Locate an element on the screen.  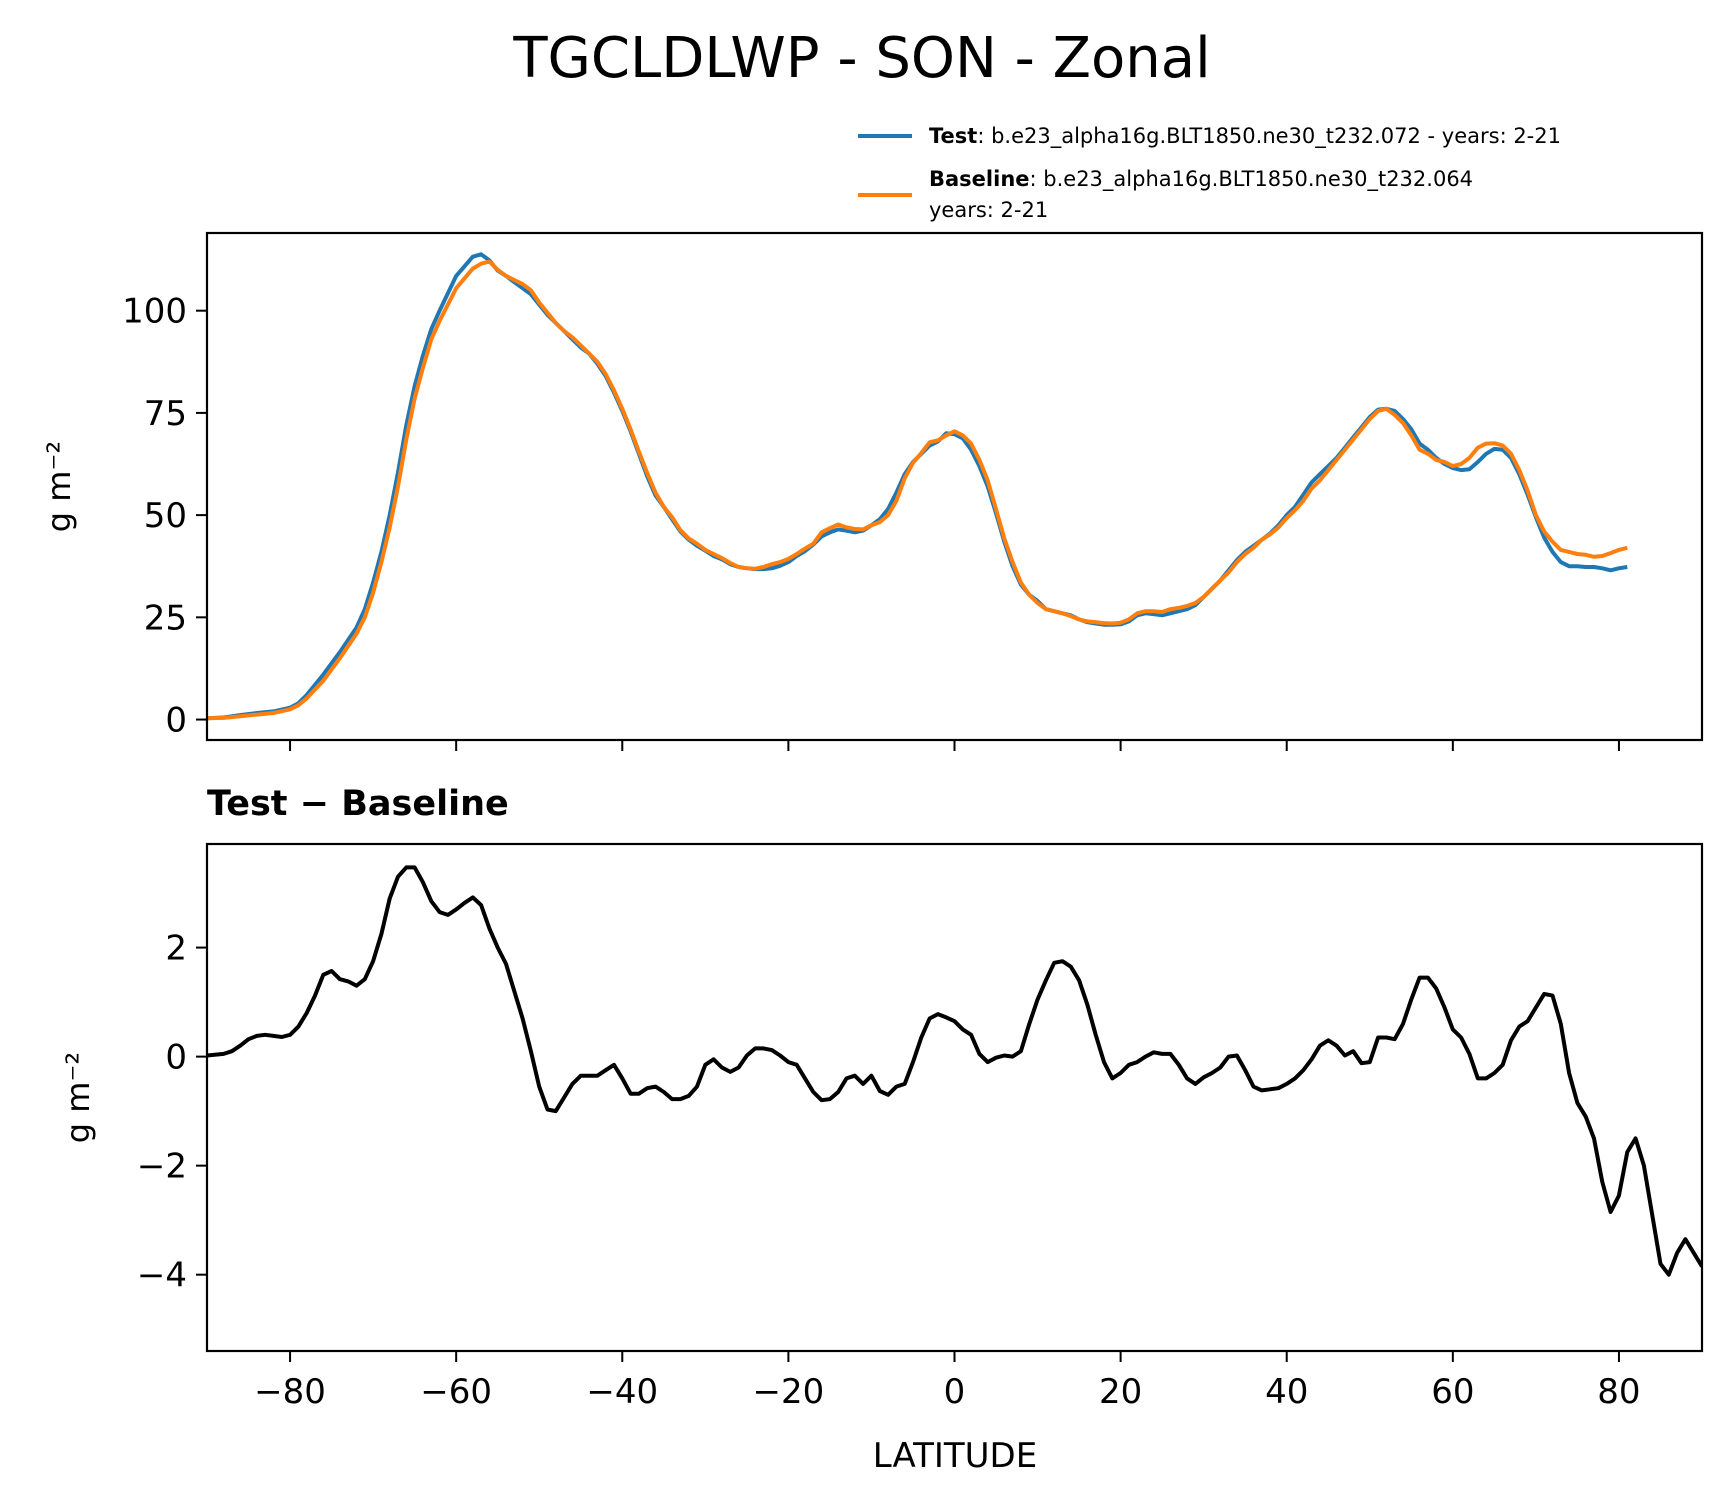
legend-label-test: Test is located at coordinates (953, 136).